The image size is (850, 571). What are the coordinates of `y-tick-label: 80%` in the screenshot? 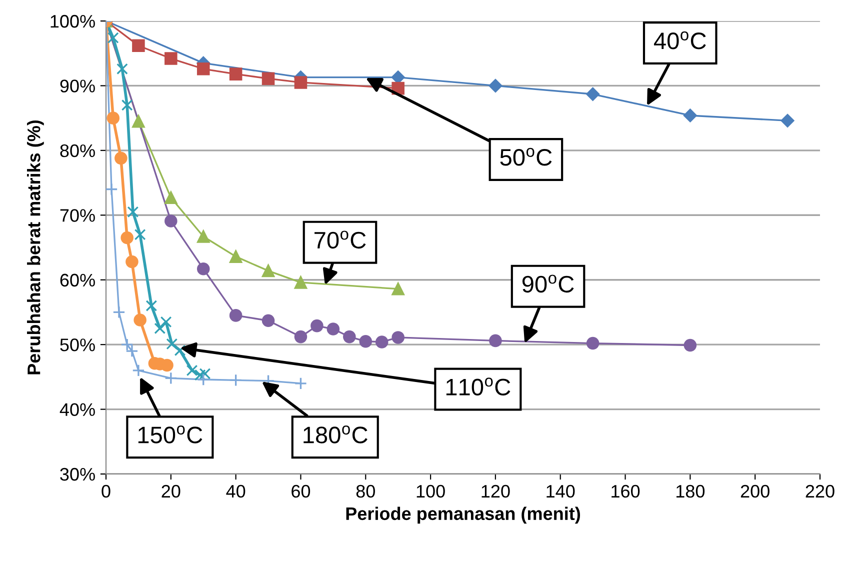 It's located at (77, 151).